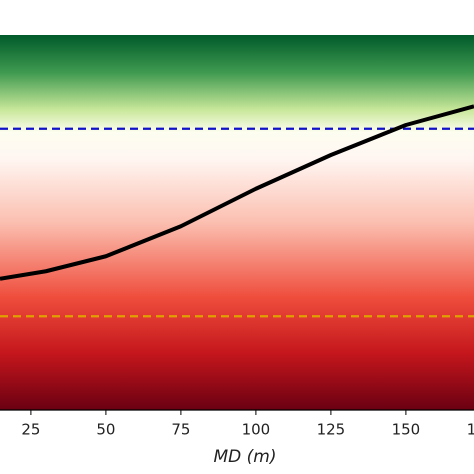  I want to click on x-tick-label: 125, so click(331, 430).